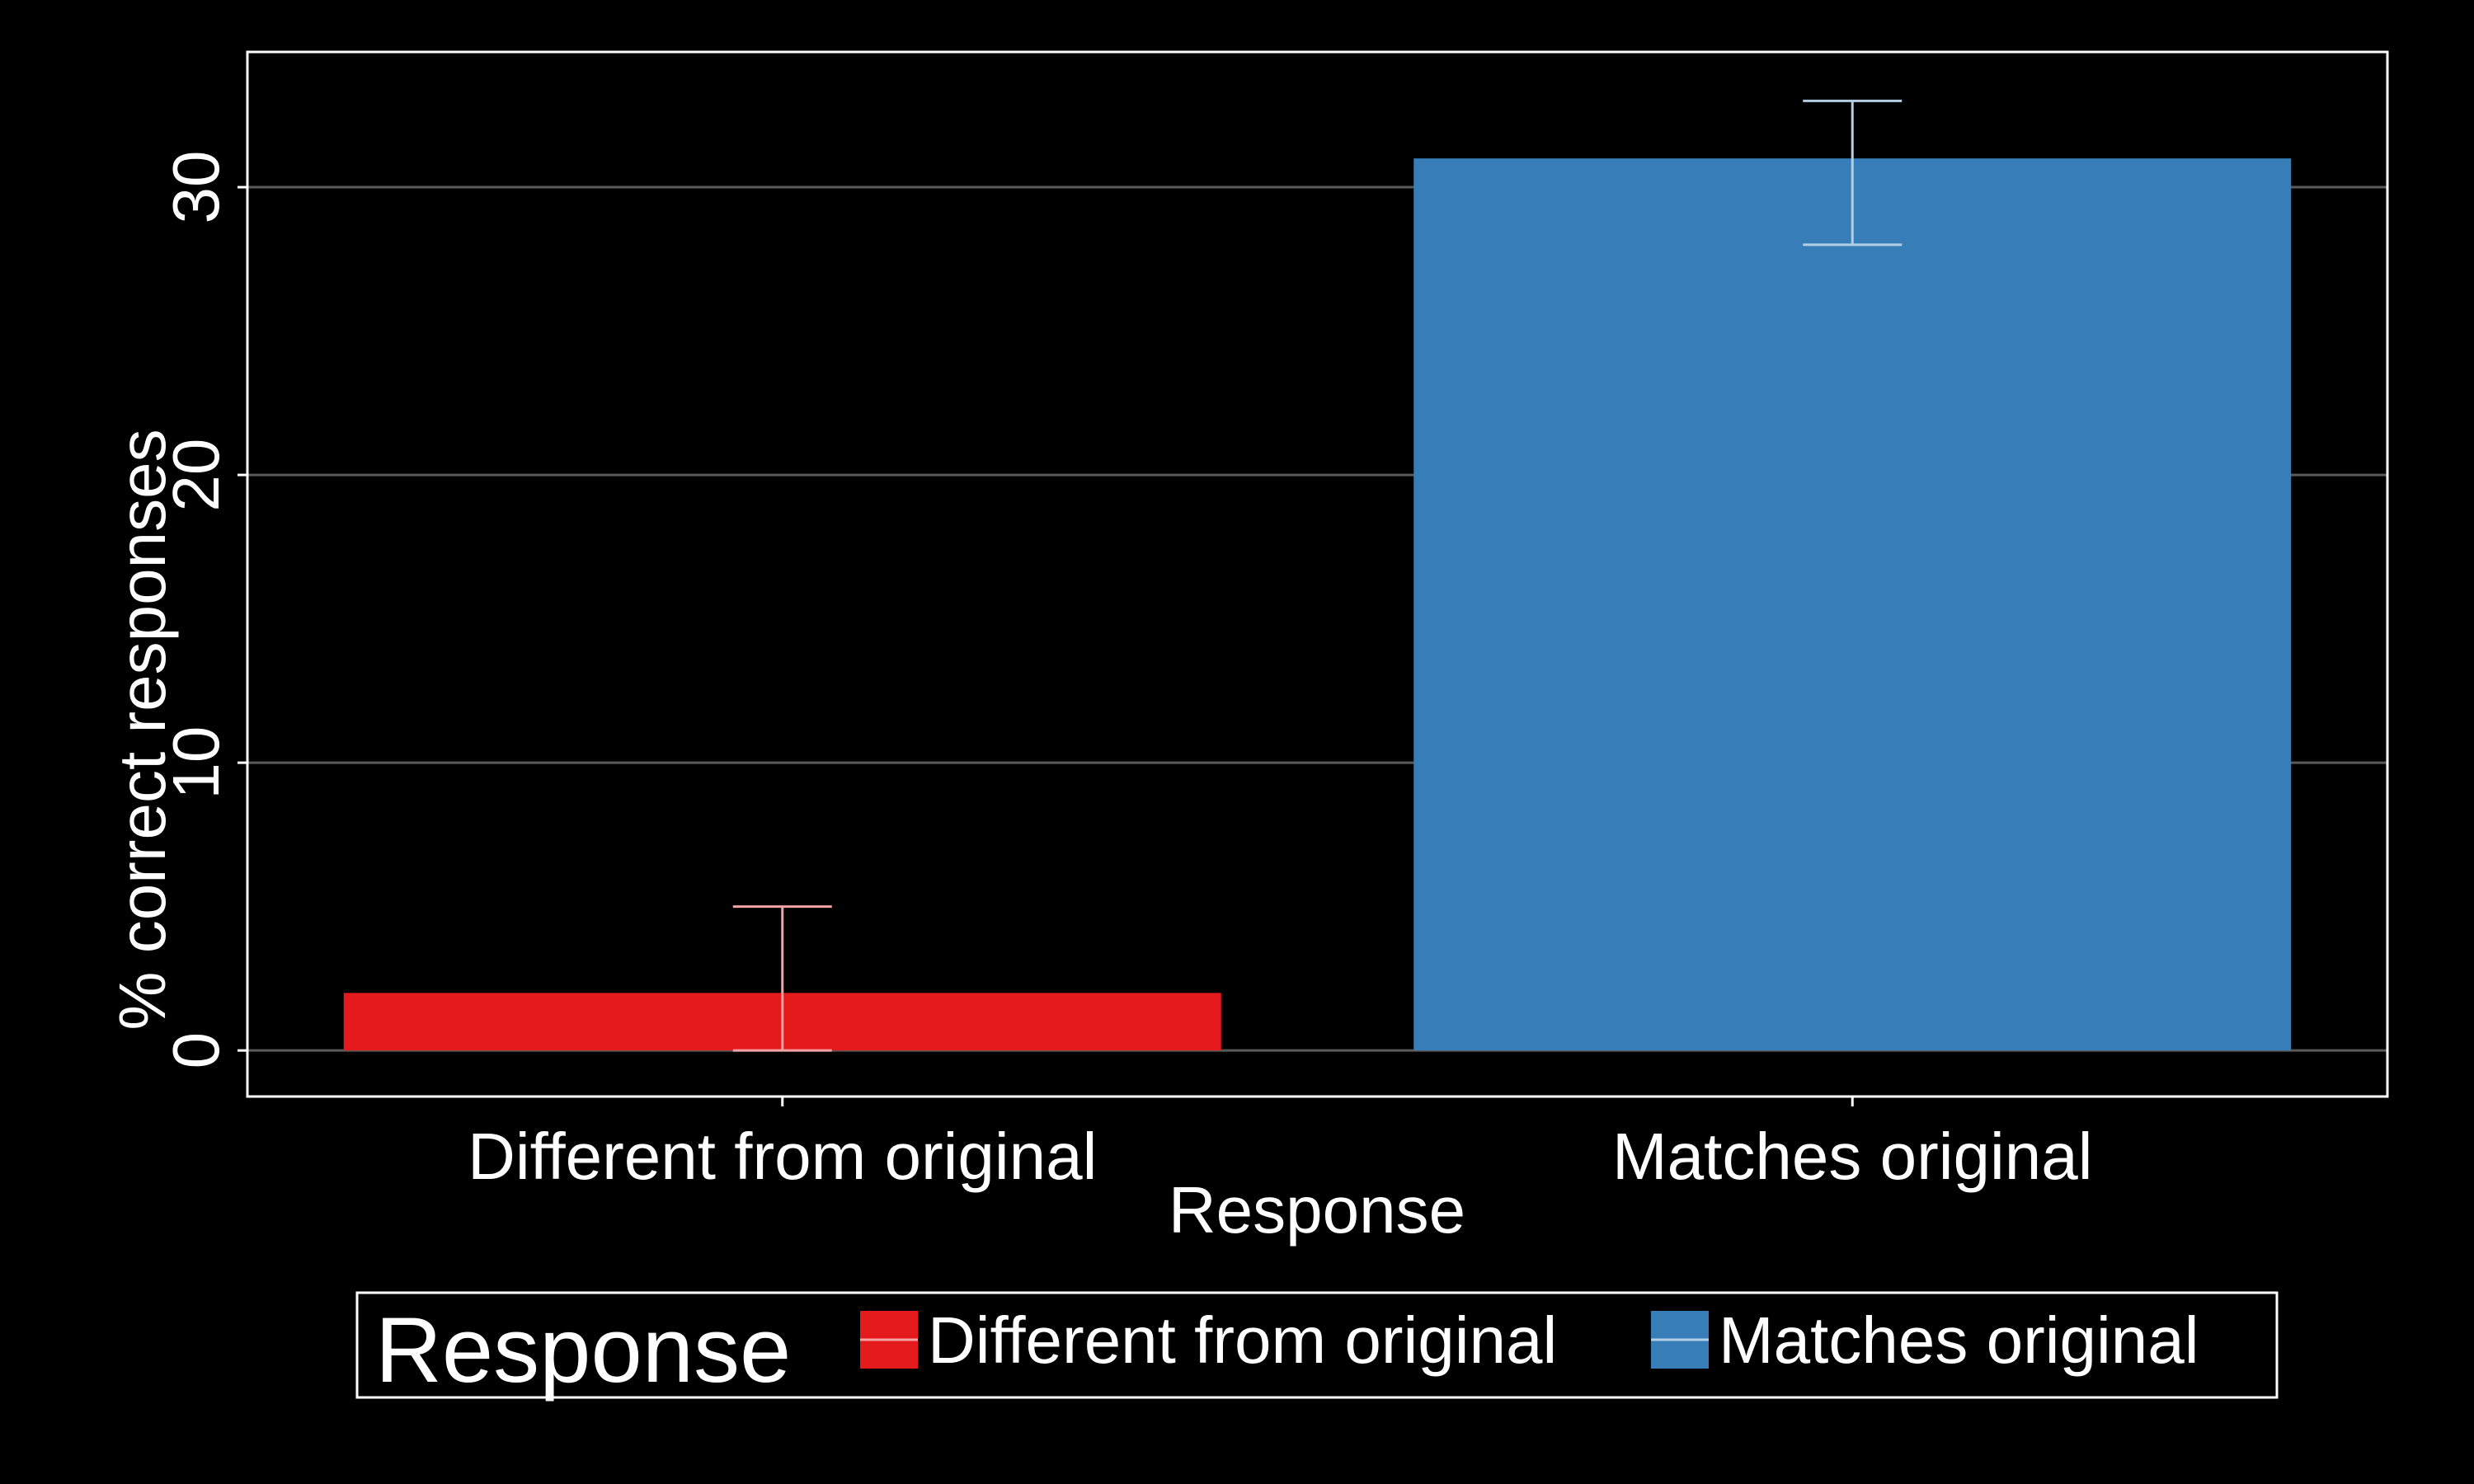  What do you see at coordinates (583, 1350) in the screenshot?
I see `legend-title: Response` at bounding box center [583, 1350].